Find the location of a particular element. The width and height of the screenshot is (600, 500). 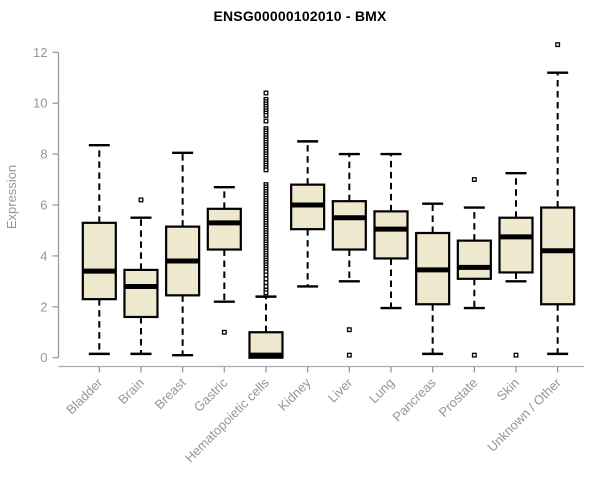

y-tick-label: 12 is located at coordinates (40, 52).